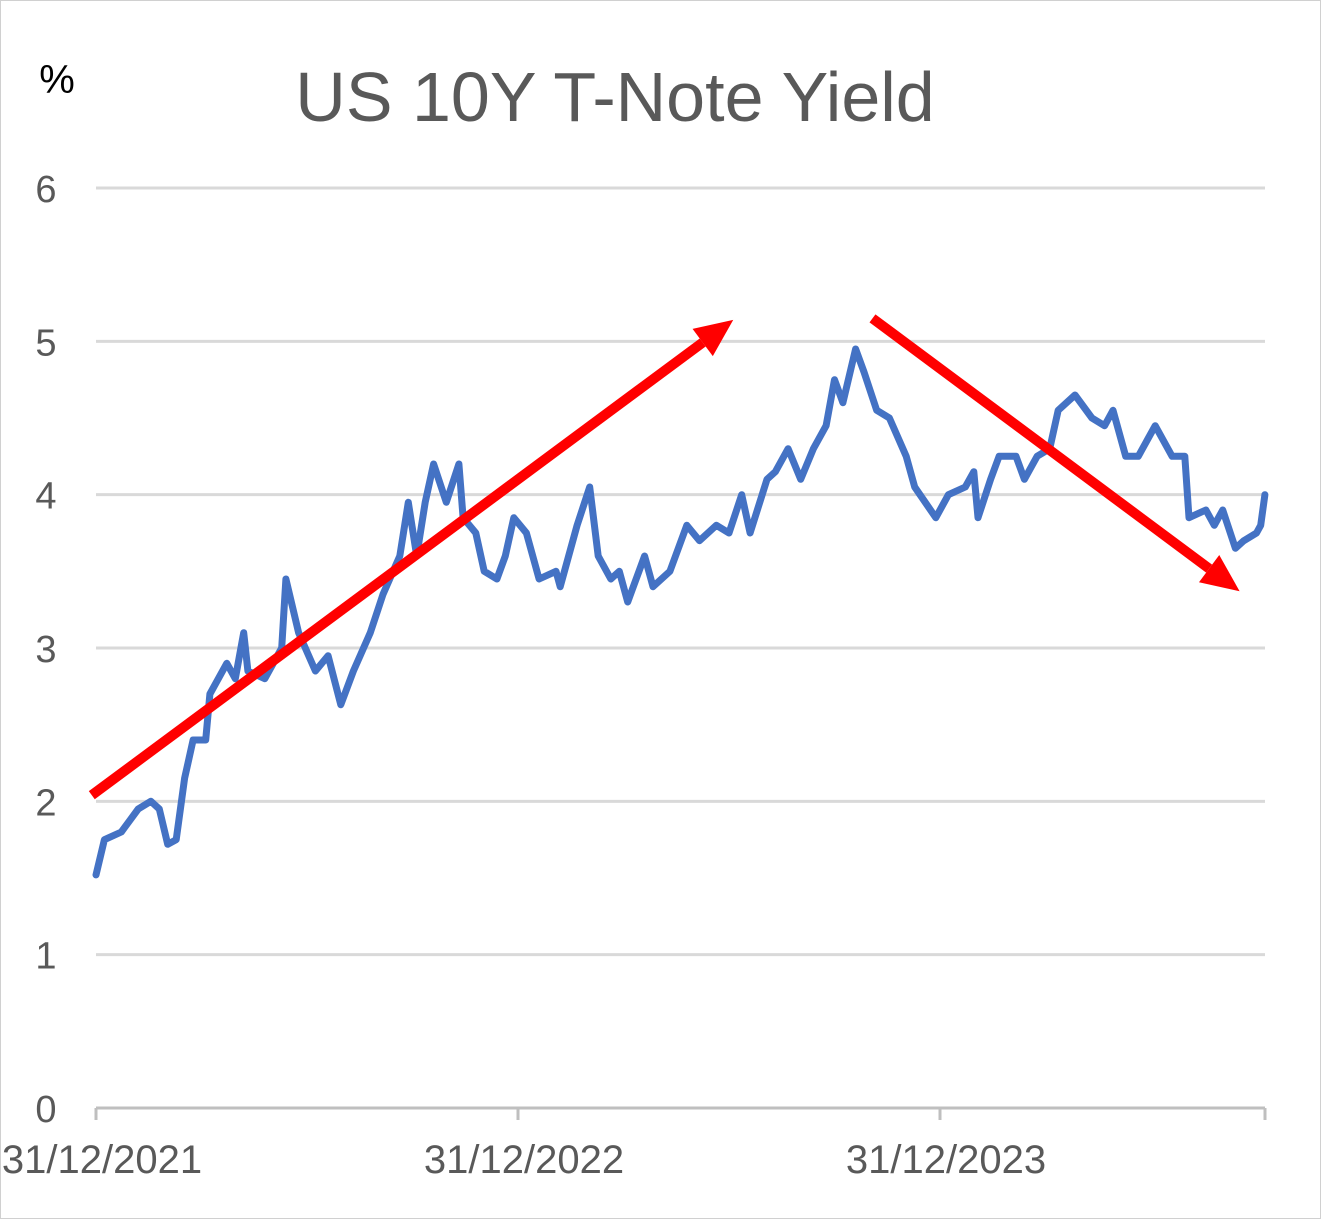 The width and height of the screenshot is (1321, 1219). I want to click on y-tick-label: 4, so click(45, 497).